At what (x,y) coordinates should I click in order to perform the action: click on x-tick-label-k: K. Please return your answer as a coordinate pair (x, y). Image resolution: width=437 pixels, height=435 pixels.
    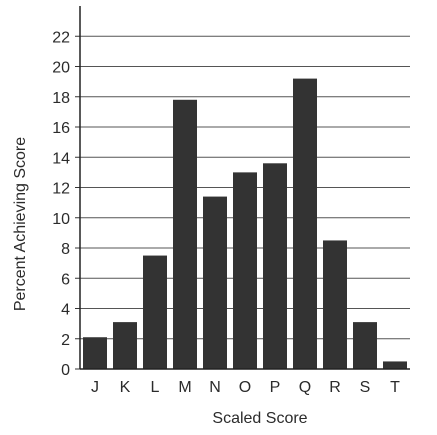
    Looking at the image, I should click on (125, 387).